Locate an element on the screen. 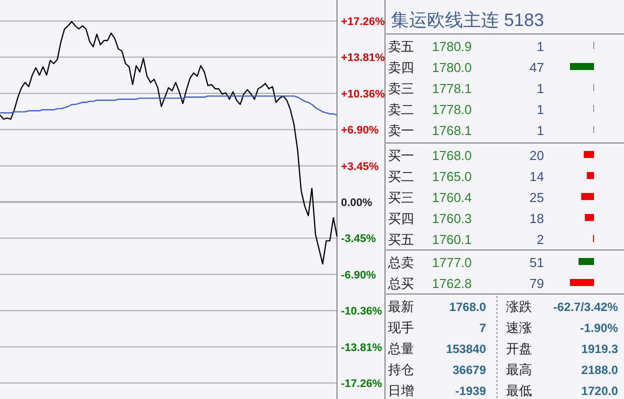 The height and width of the screenshot is (399, 624). y-tick-label: 总卖 is located at coordinates (400, 262).